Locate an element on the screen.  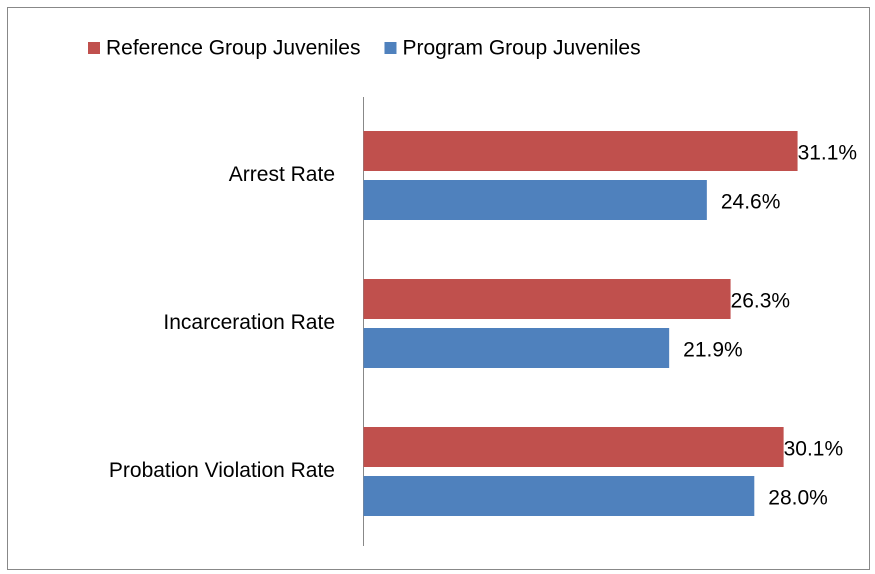
legend-label: Reference Group Juveniles is located at coordinates (233, 48).